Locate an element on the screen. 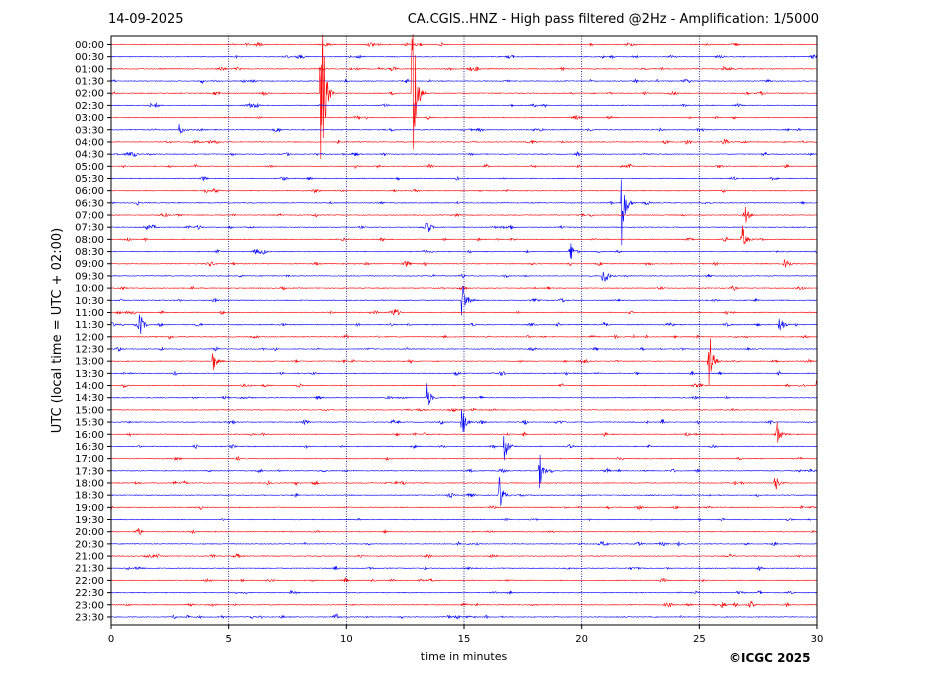 The width and height of the screenshot is (927, 696). y-axis-label: UTC (local time = UTC + 02:00) is located at coordinates (57, 330).